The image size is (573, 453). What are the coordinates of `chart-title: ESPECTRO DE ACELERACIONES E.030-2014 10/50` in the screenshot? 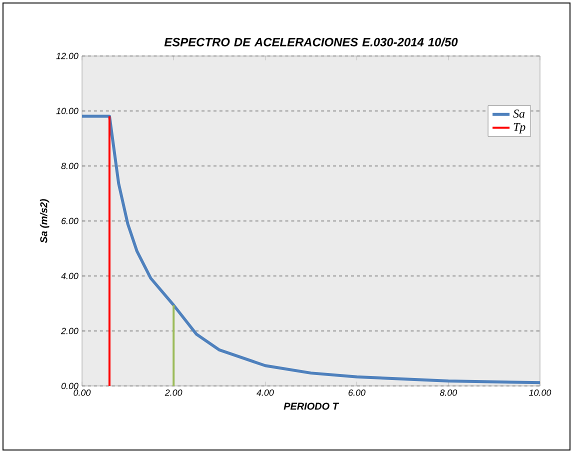 It's located at (311, 42).